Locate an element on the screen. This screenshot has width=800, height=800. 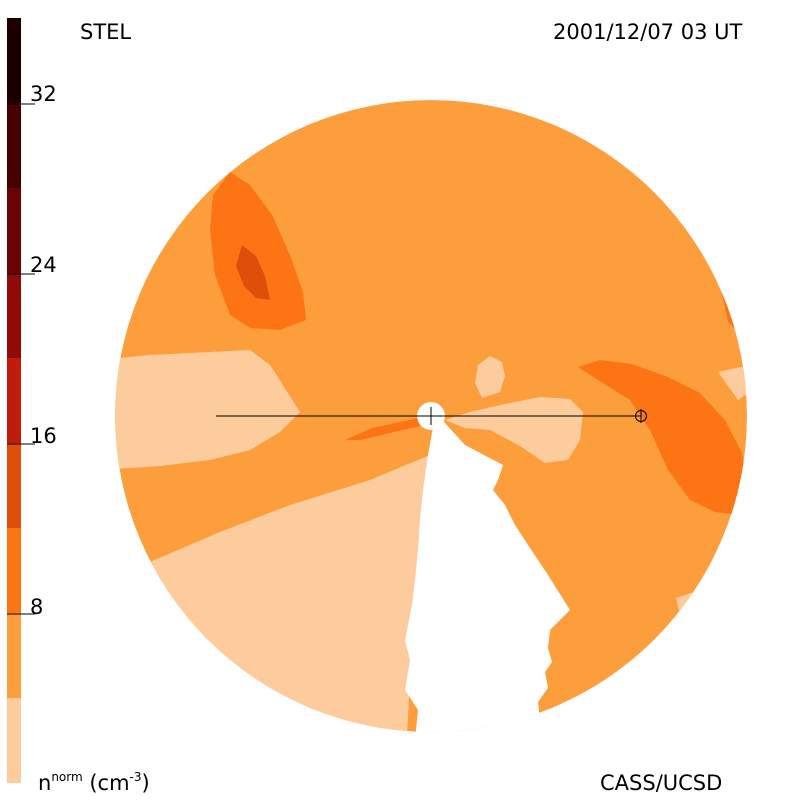
high-density-region-northwest is located at coordinates (258, 251).